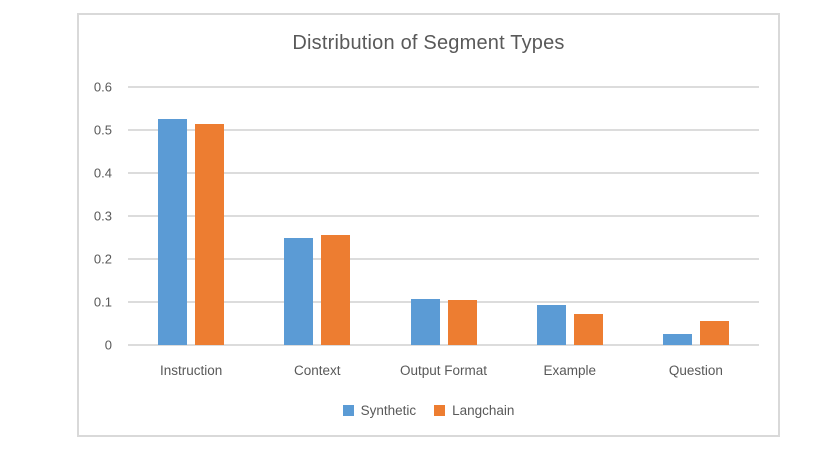 Image resolution: width=822 pixels, height=463 pixels. I want to click on bar-group-instruction, so click(191, 216).